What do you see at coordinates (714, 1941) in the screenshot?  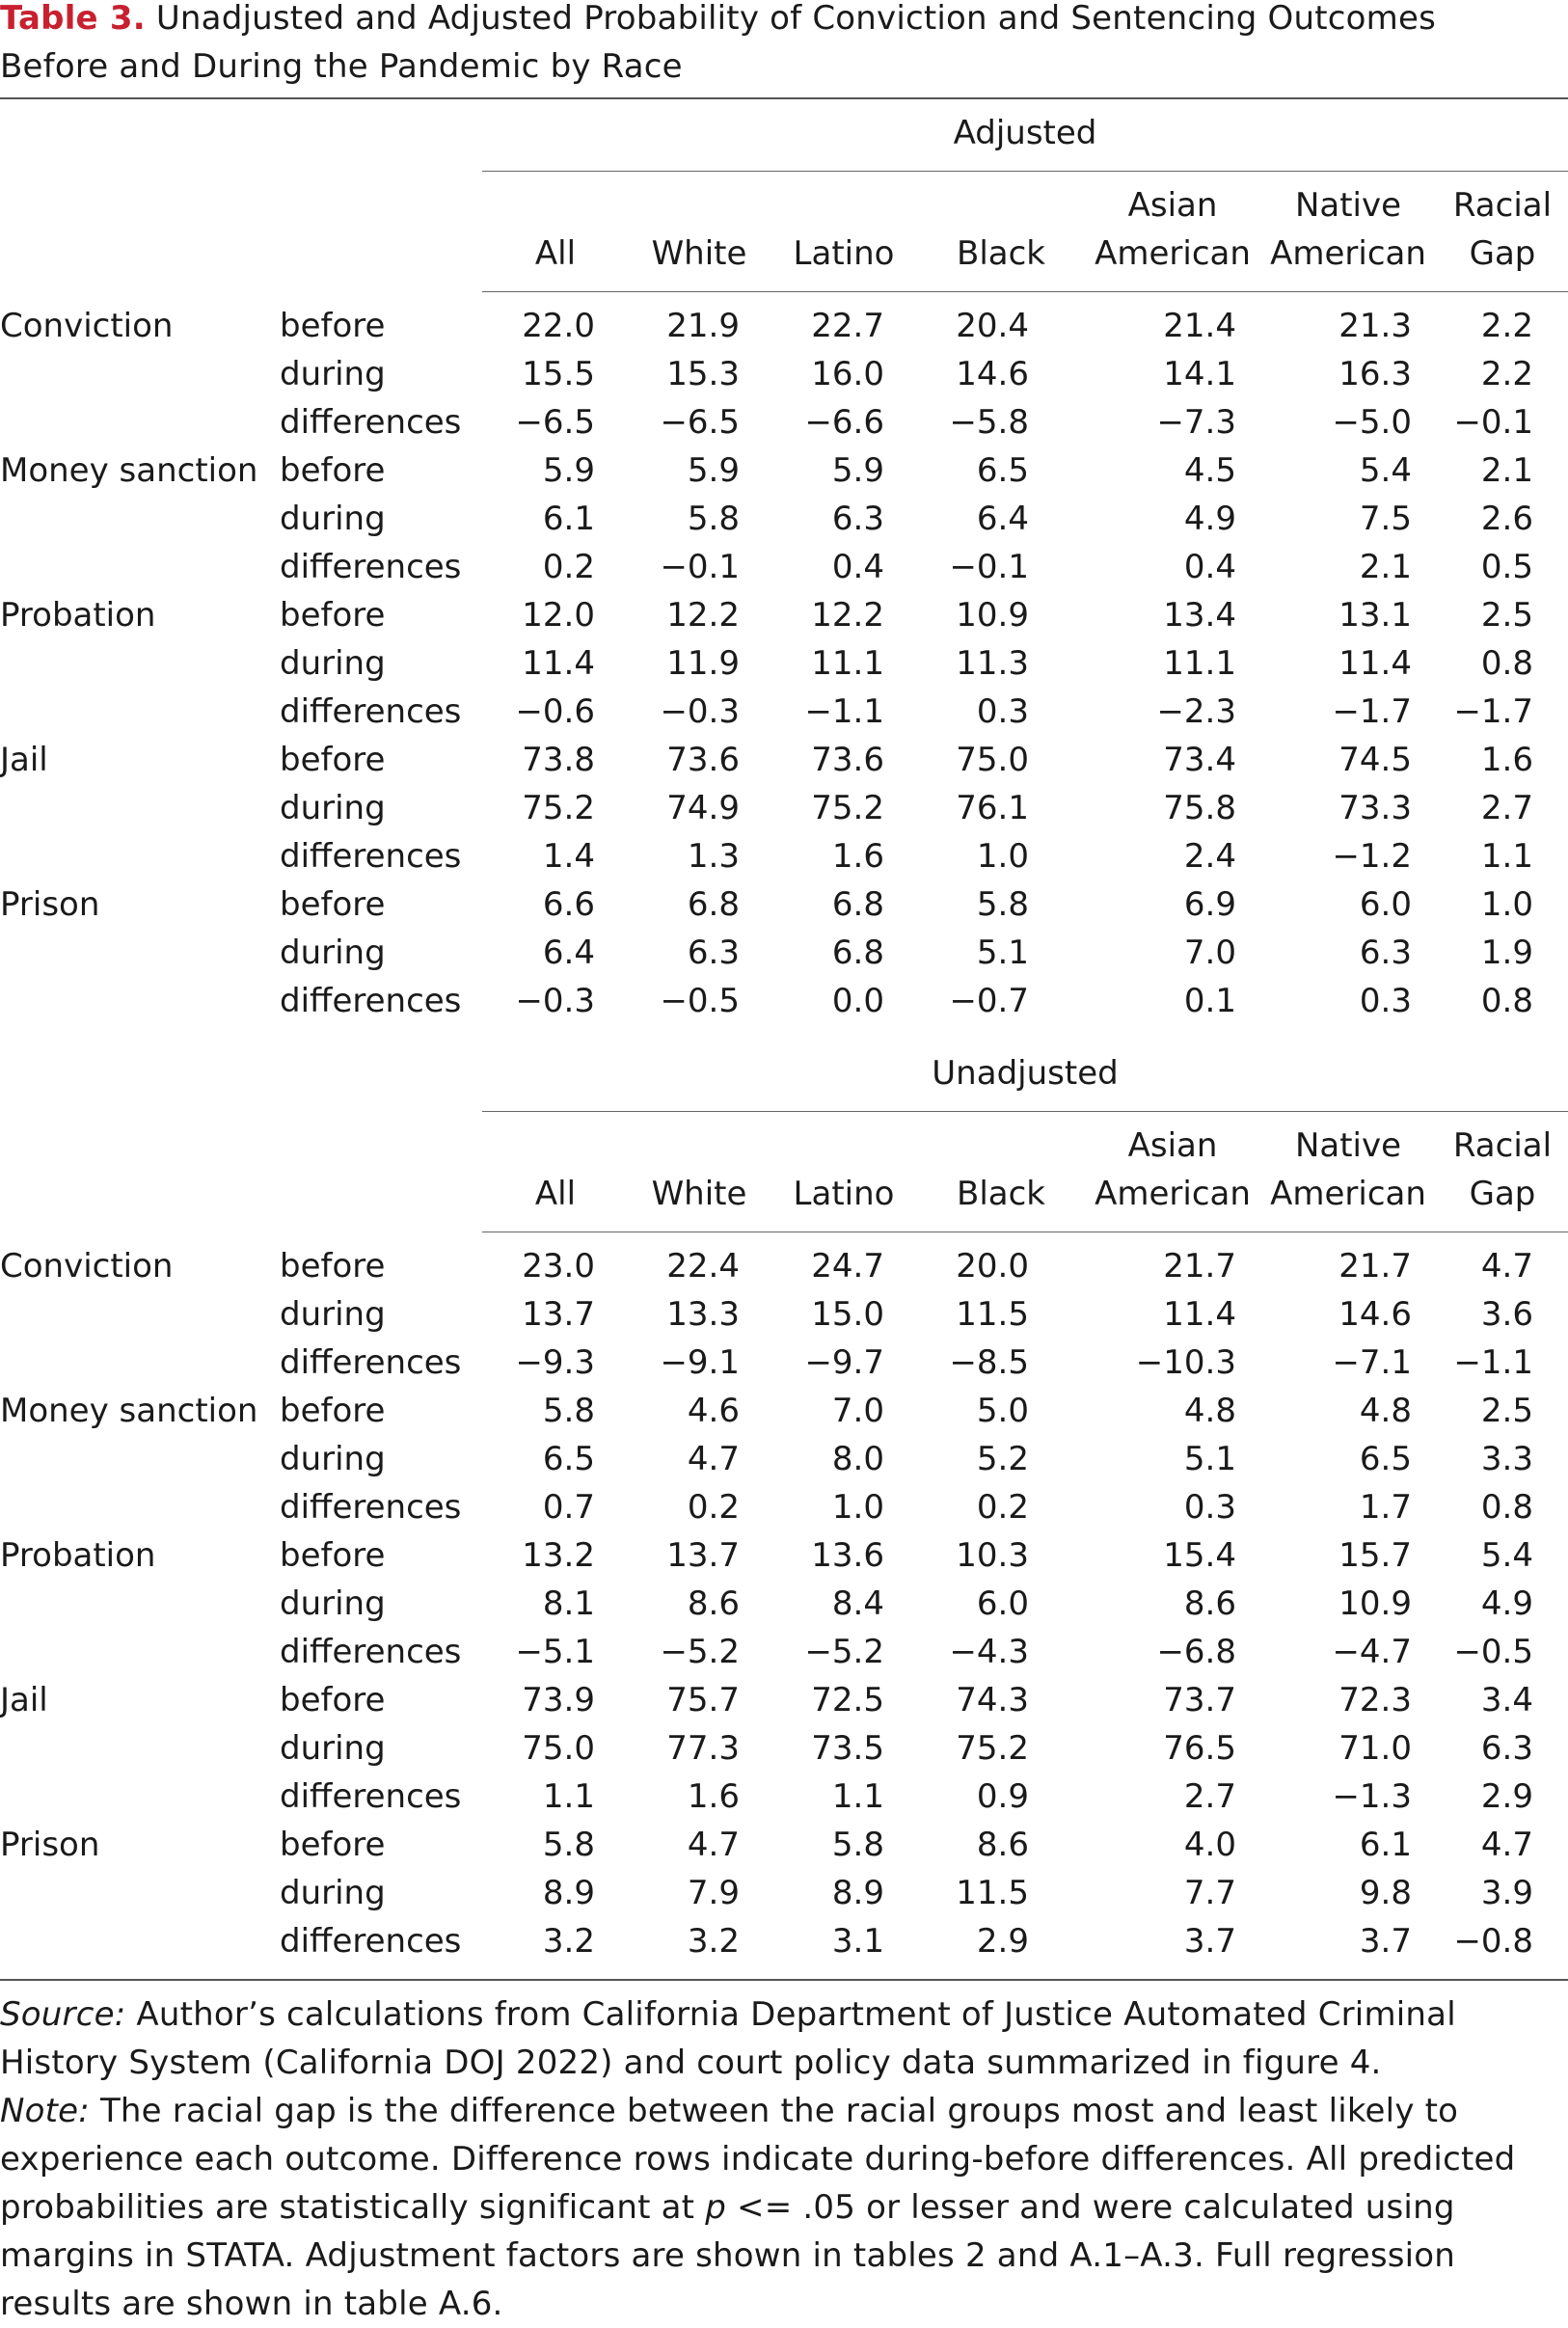 I see `table-cell: 3.2` at bounding box center [714, 1941].